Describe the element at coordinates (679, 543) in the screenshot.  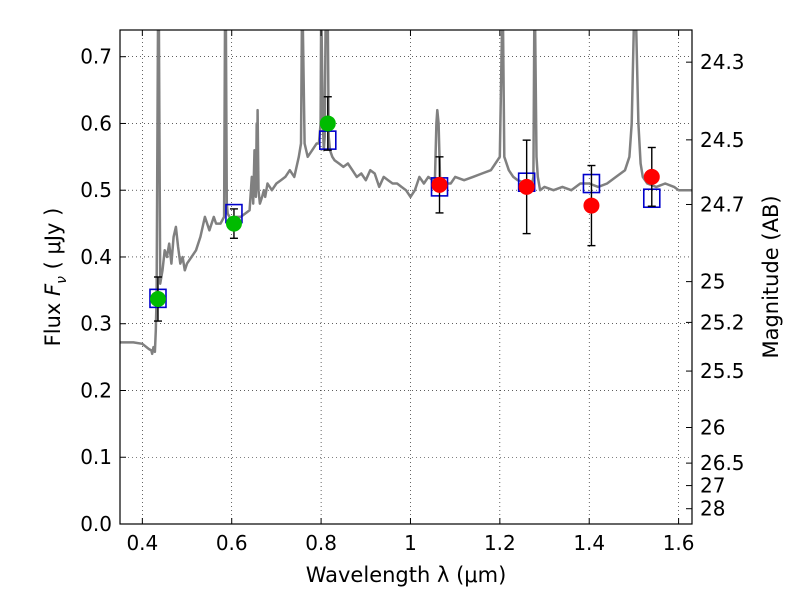
I see `x-tick-label: 1.6` at that location.